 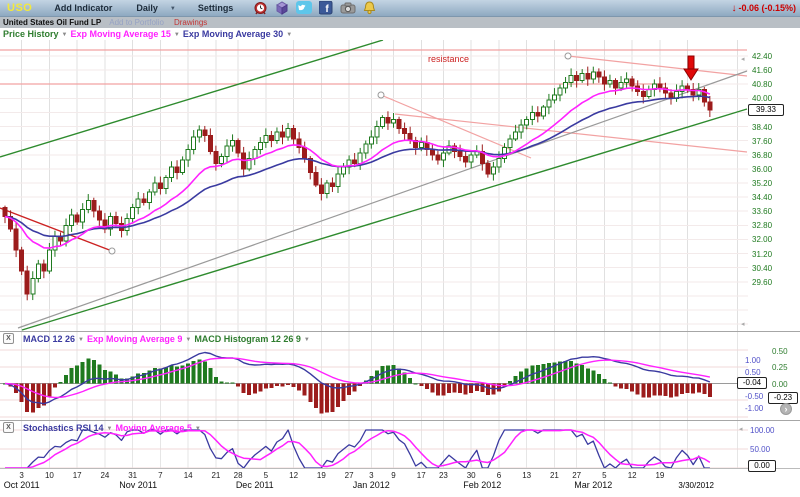 I want to click on stoch-value-box: 0.00, so click(x=762, y=466).